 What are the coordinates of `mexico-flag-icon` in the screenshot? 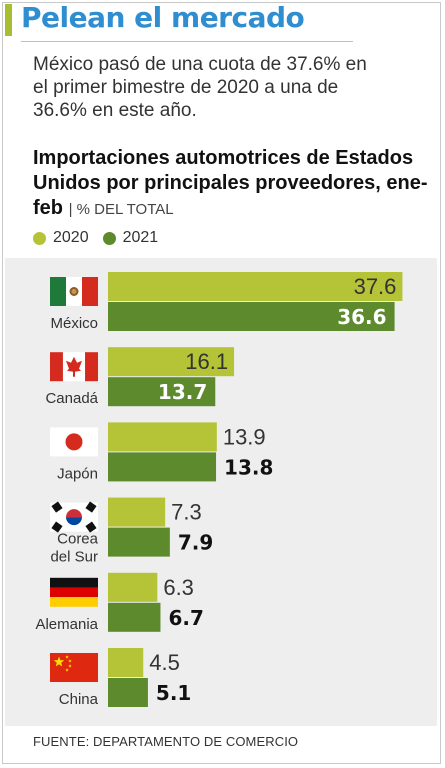 It's located at (74, 291).